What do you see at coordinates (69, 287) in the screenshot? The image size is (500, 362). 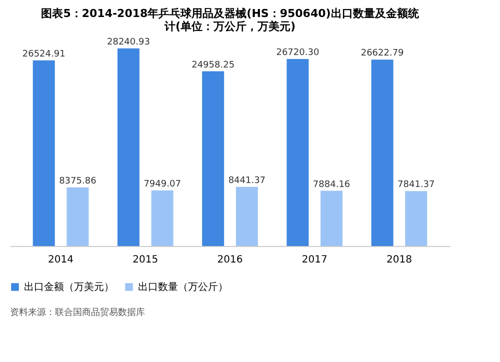 I see `legend-label: 出口金额（万美元）` at bounding box center [69, 287].